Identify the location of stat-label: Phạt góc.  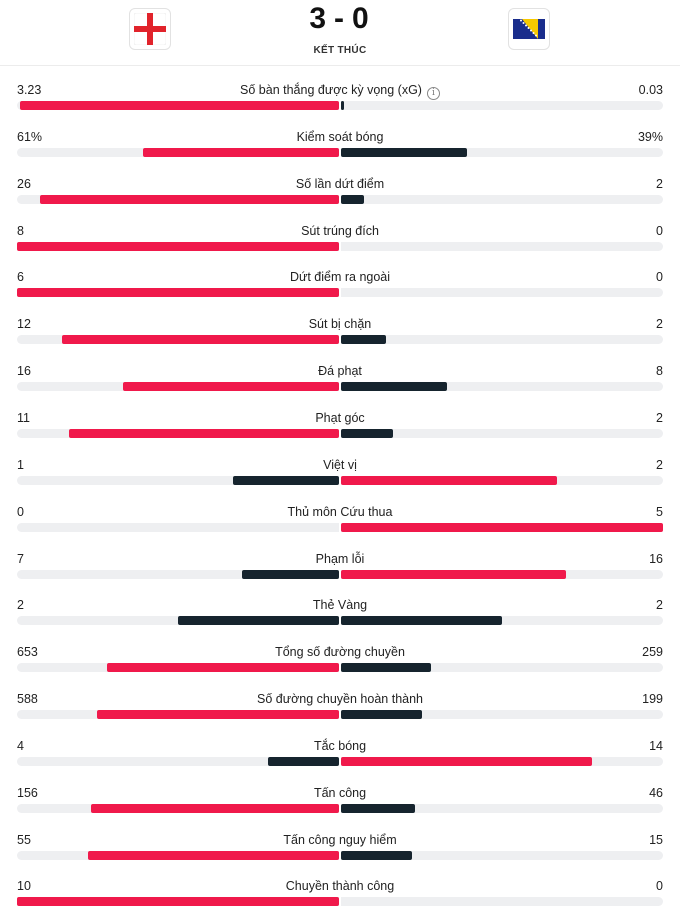
(340, 417).